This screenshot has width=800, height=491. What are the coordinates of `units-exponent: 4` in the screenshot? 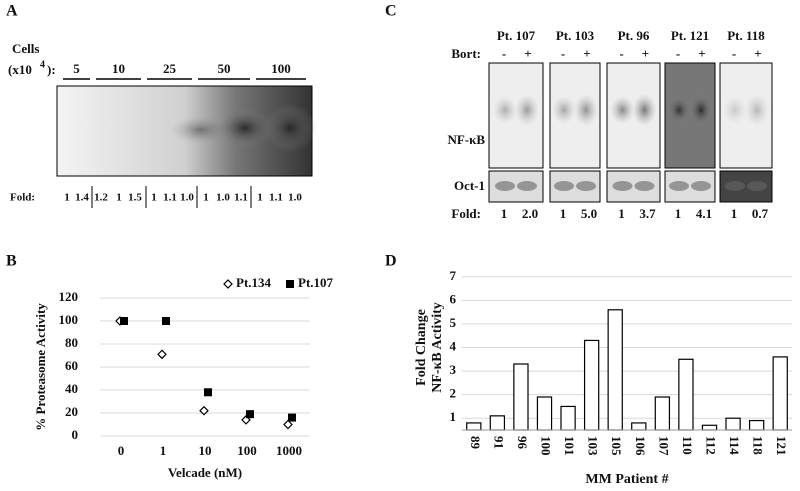 It's located at (42, 64).